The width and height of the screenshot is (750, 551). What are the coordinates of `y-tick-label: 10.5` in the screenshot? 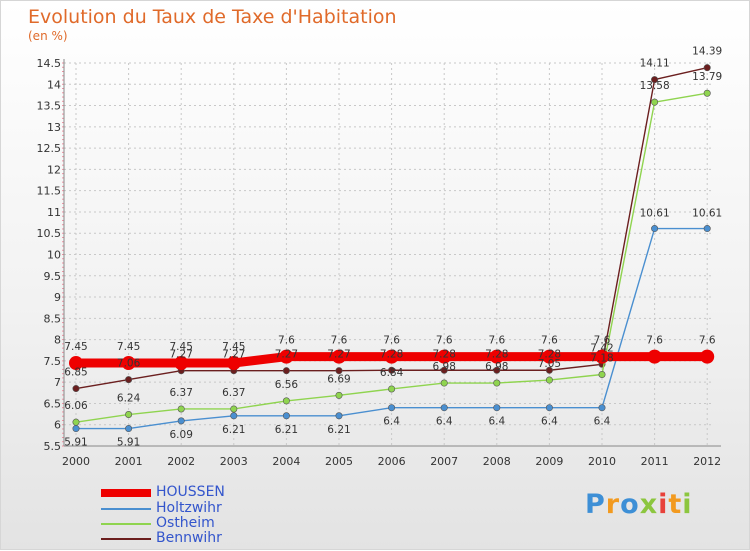 It's located at (49, 233).